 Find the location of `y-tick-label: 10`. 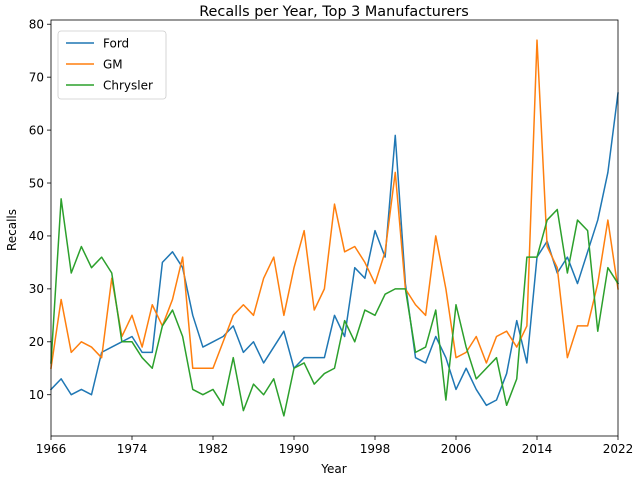

y-tick-label: 10 is located at coordinates (36, 395).